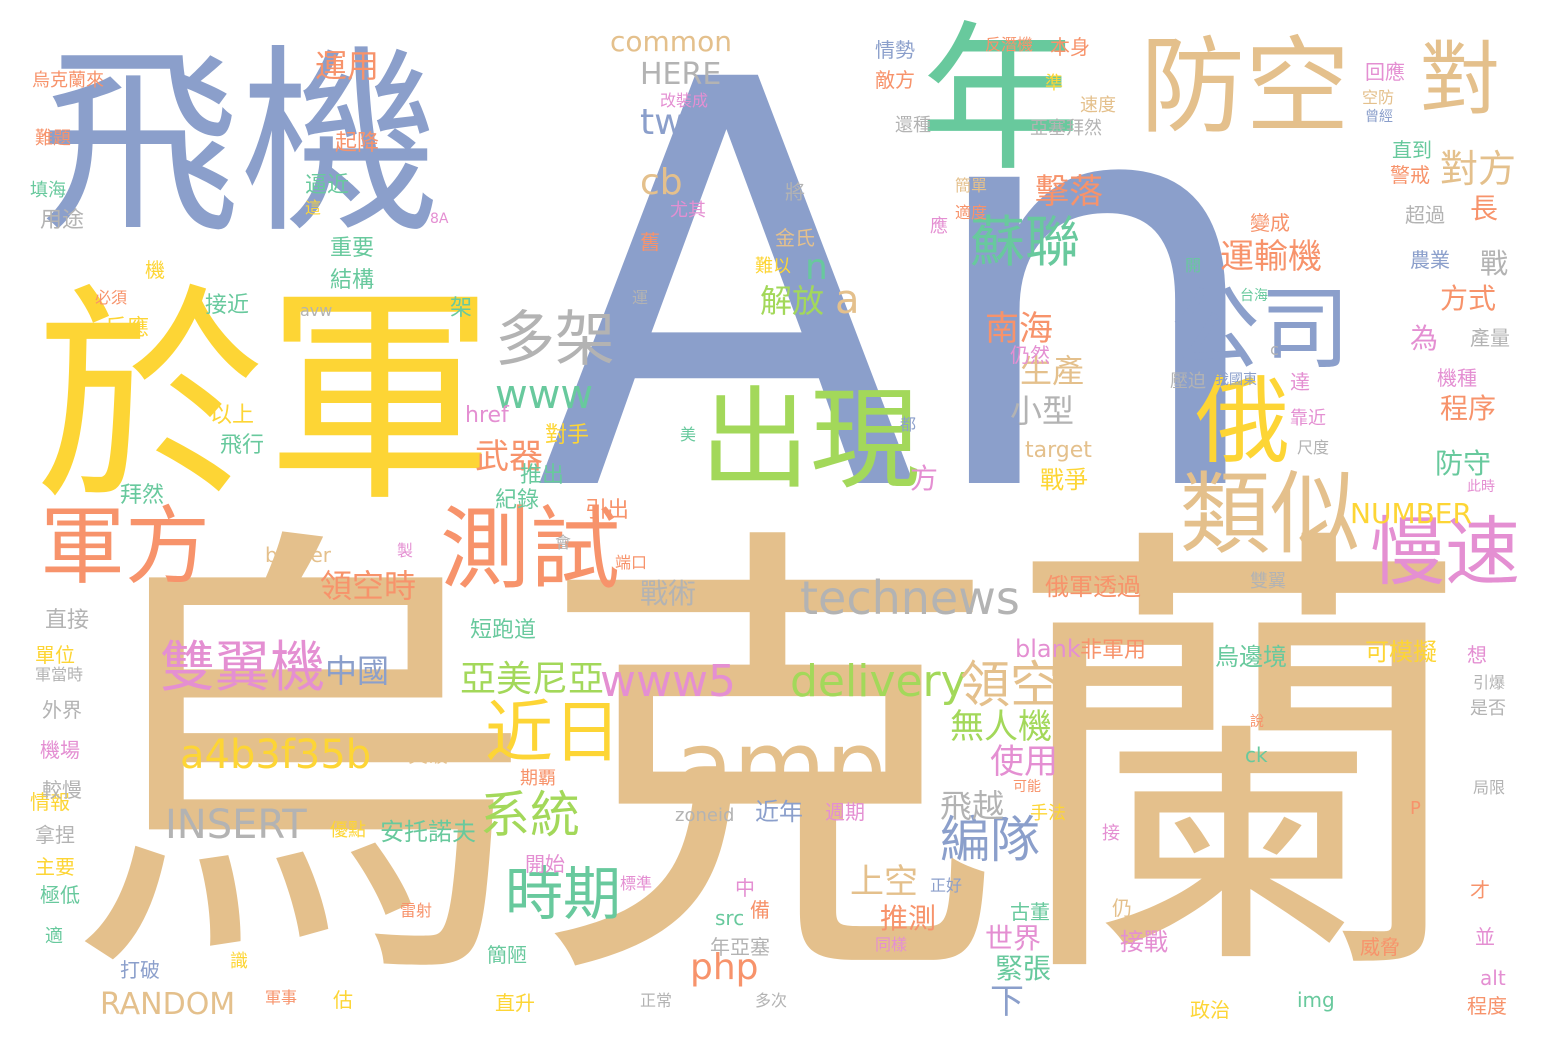  Describe the element at coordinates (313, 207) in the screenshot. I see `word-193: 這` at that location.